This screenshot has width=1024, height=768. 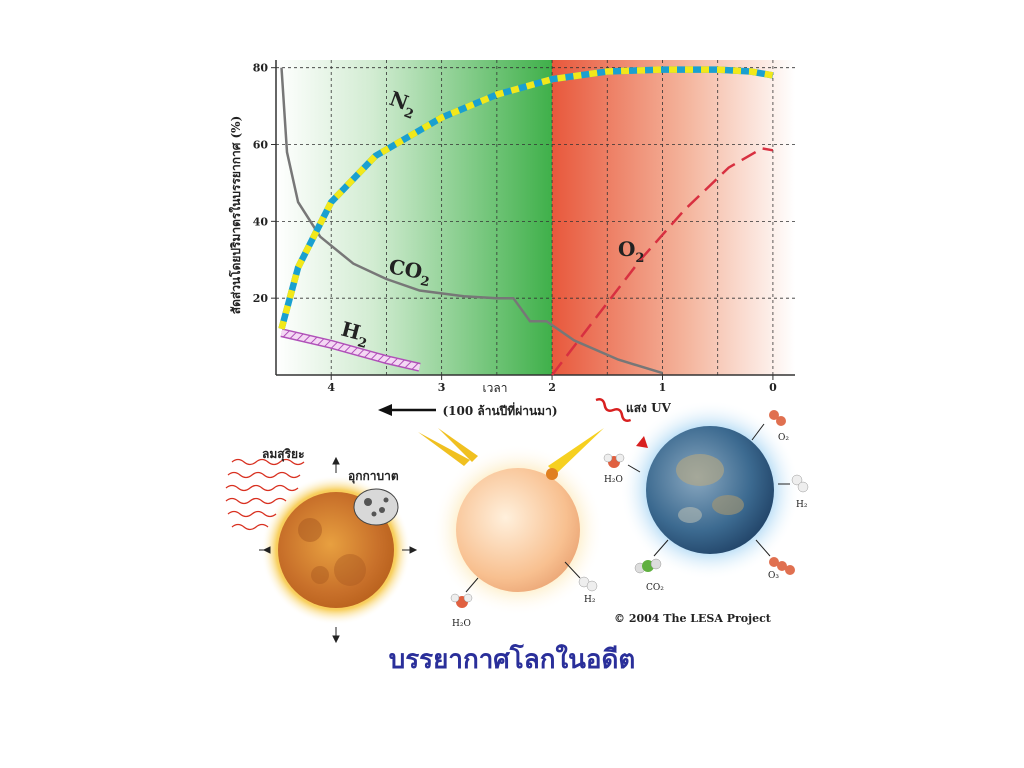 I want to click on y-tick-label: 80, so click(x=261, y=68).